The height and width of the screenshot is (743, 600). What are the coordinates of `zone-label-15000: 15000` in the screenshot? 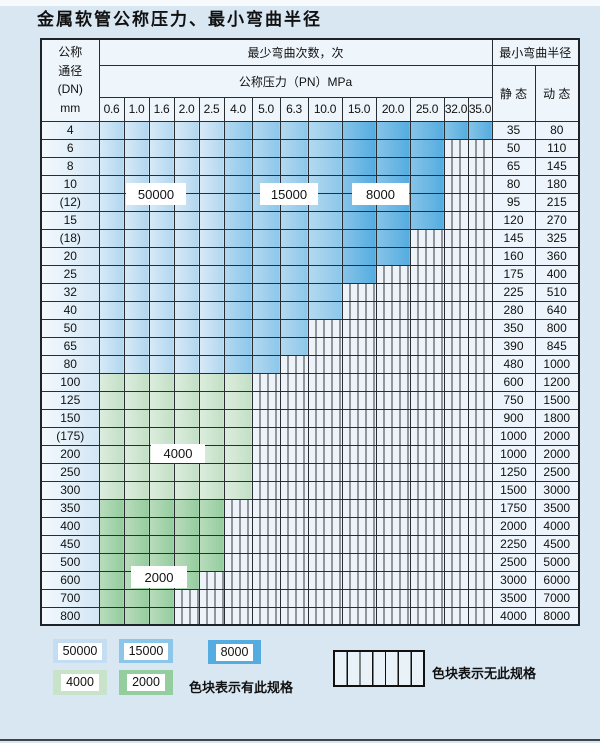 It's located at (289, 194).